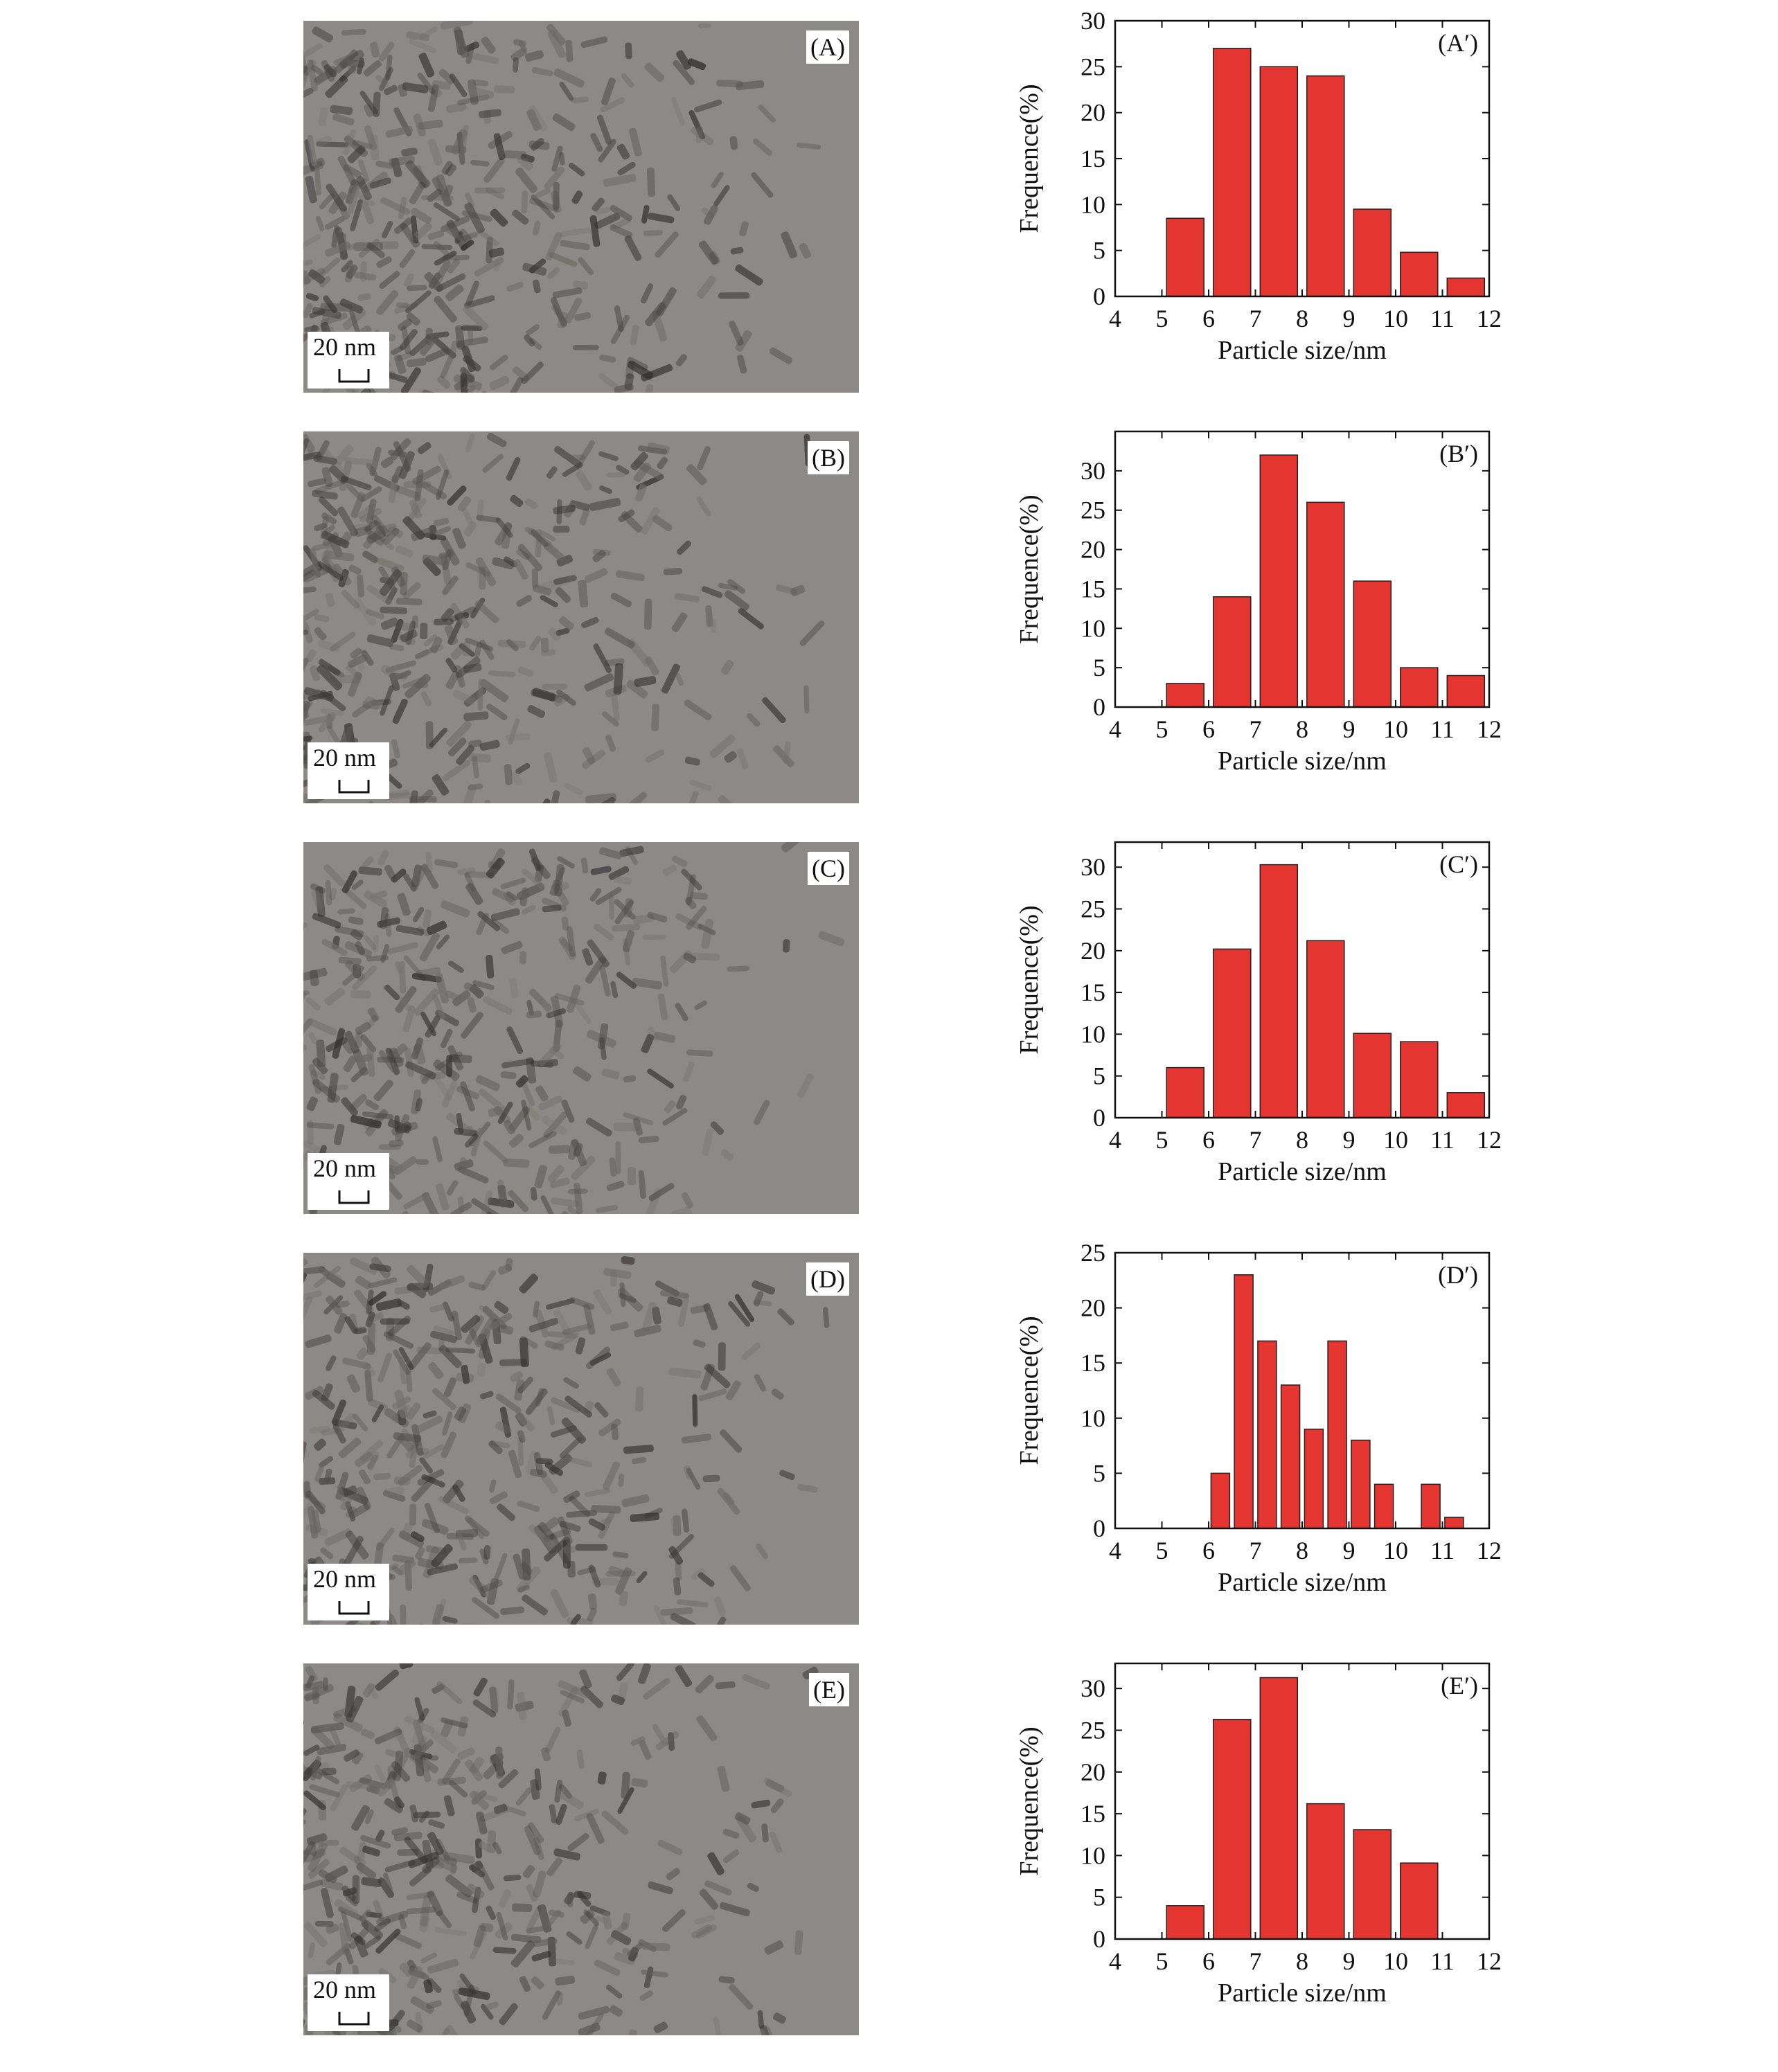  I want to click on chart-panel-label: (C′), so click(1458, 864).